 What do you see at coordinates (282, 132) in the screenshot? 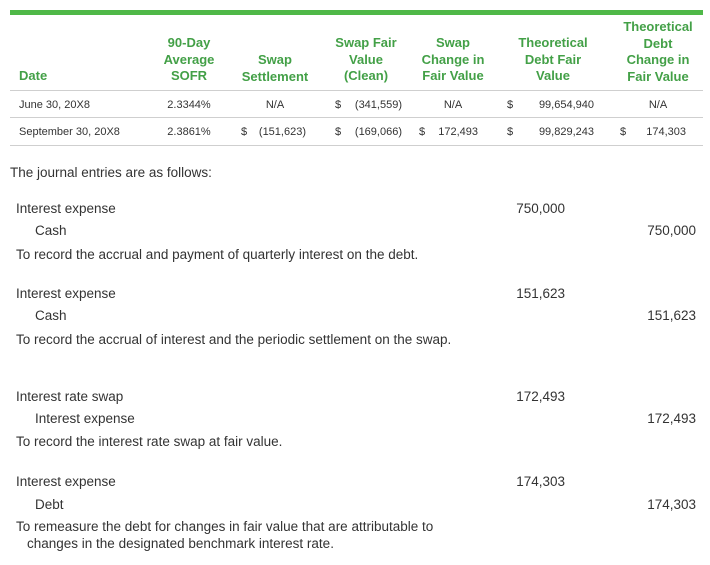
I see `cell-settle: (151,623)` at bounding box center [282, 132].